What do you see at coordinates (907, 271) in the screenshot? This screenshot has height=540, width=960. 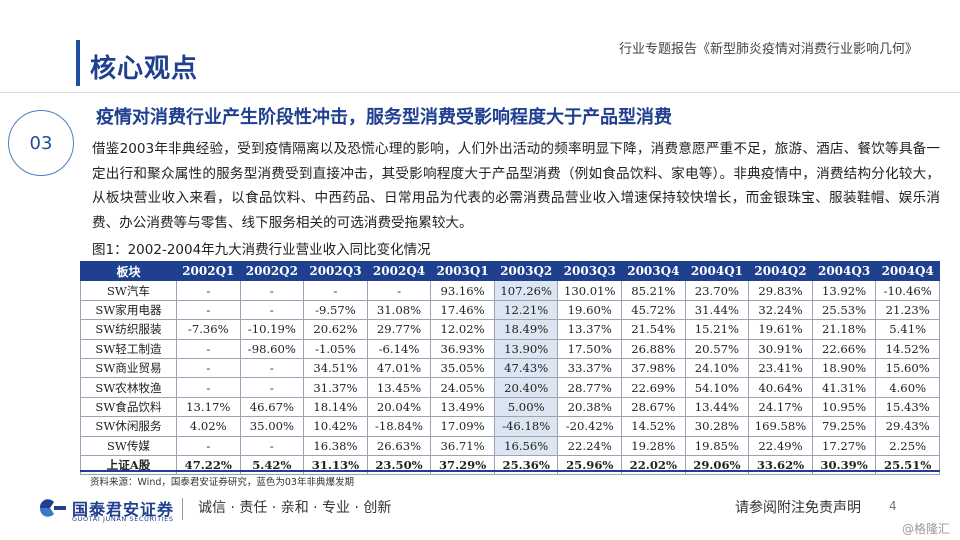 I see `table-header-period: 2004Q4` at bounding box center [907, 271].